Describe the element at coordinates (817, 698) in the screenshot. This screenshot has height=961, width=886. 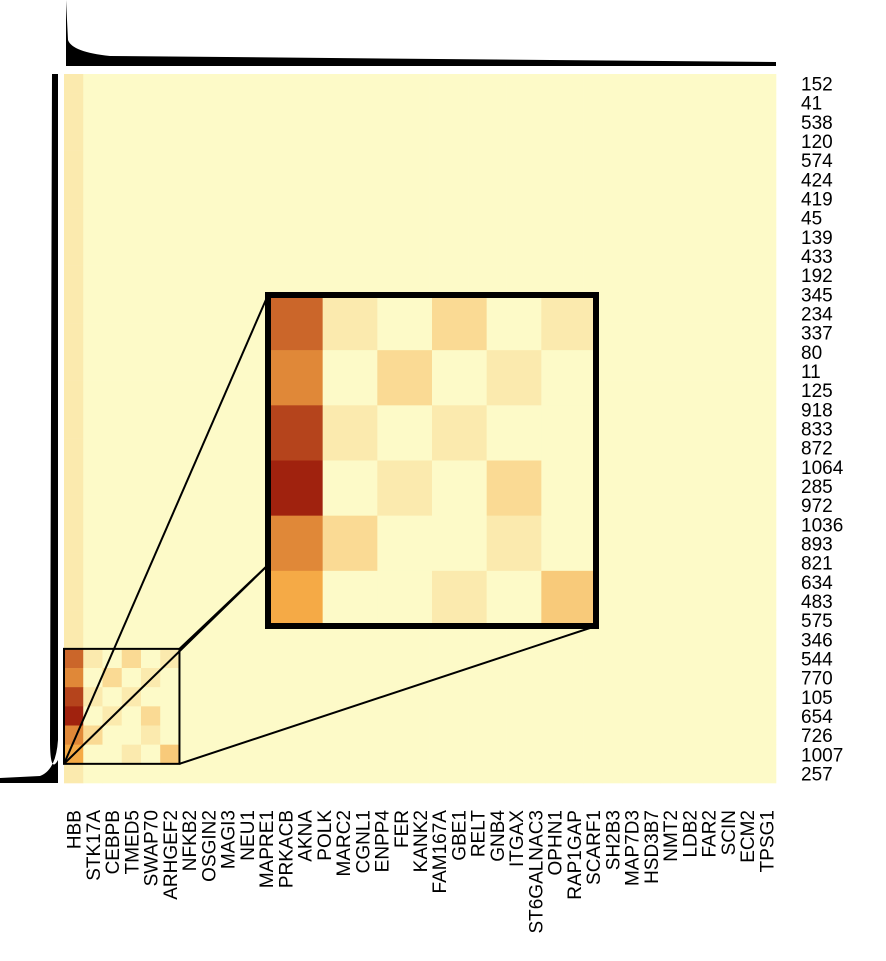
I see `row-label: 105` at that location.